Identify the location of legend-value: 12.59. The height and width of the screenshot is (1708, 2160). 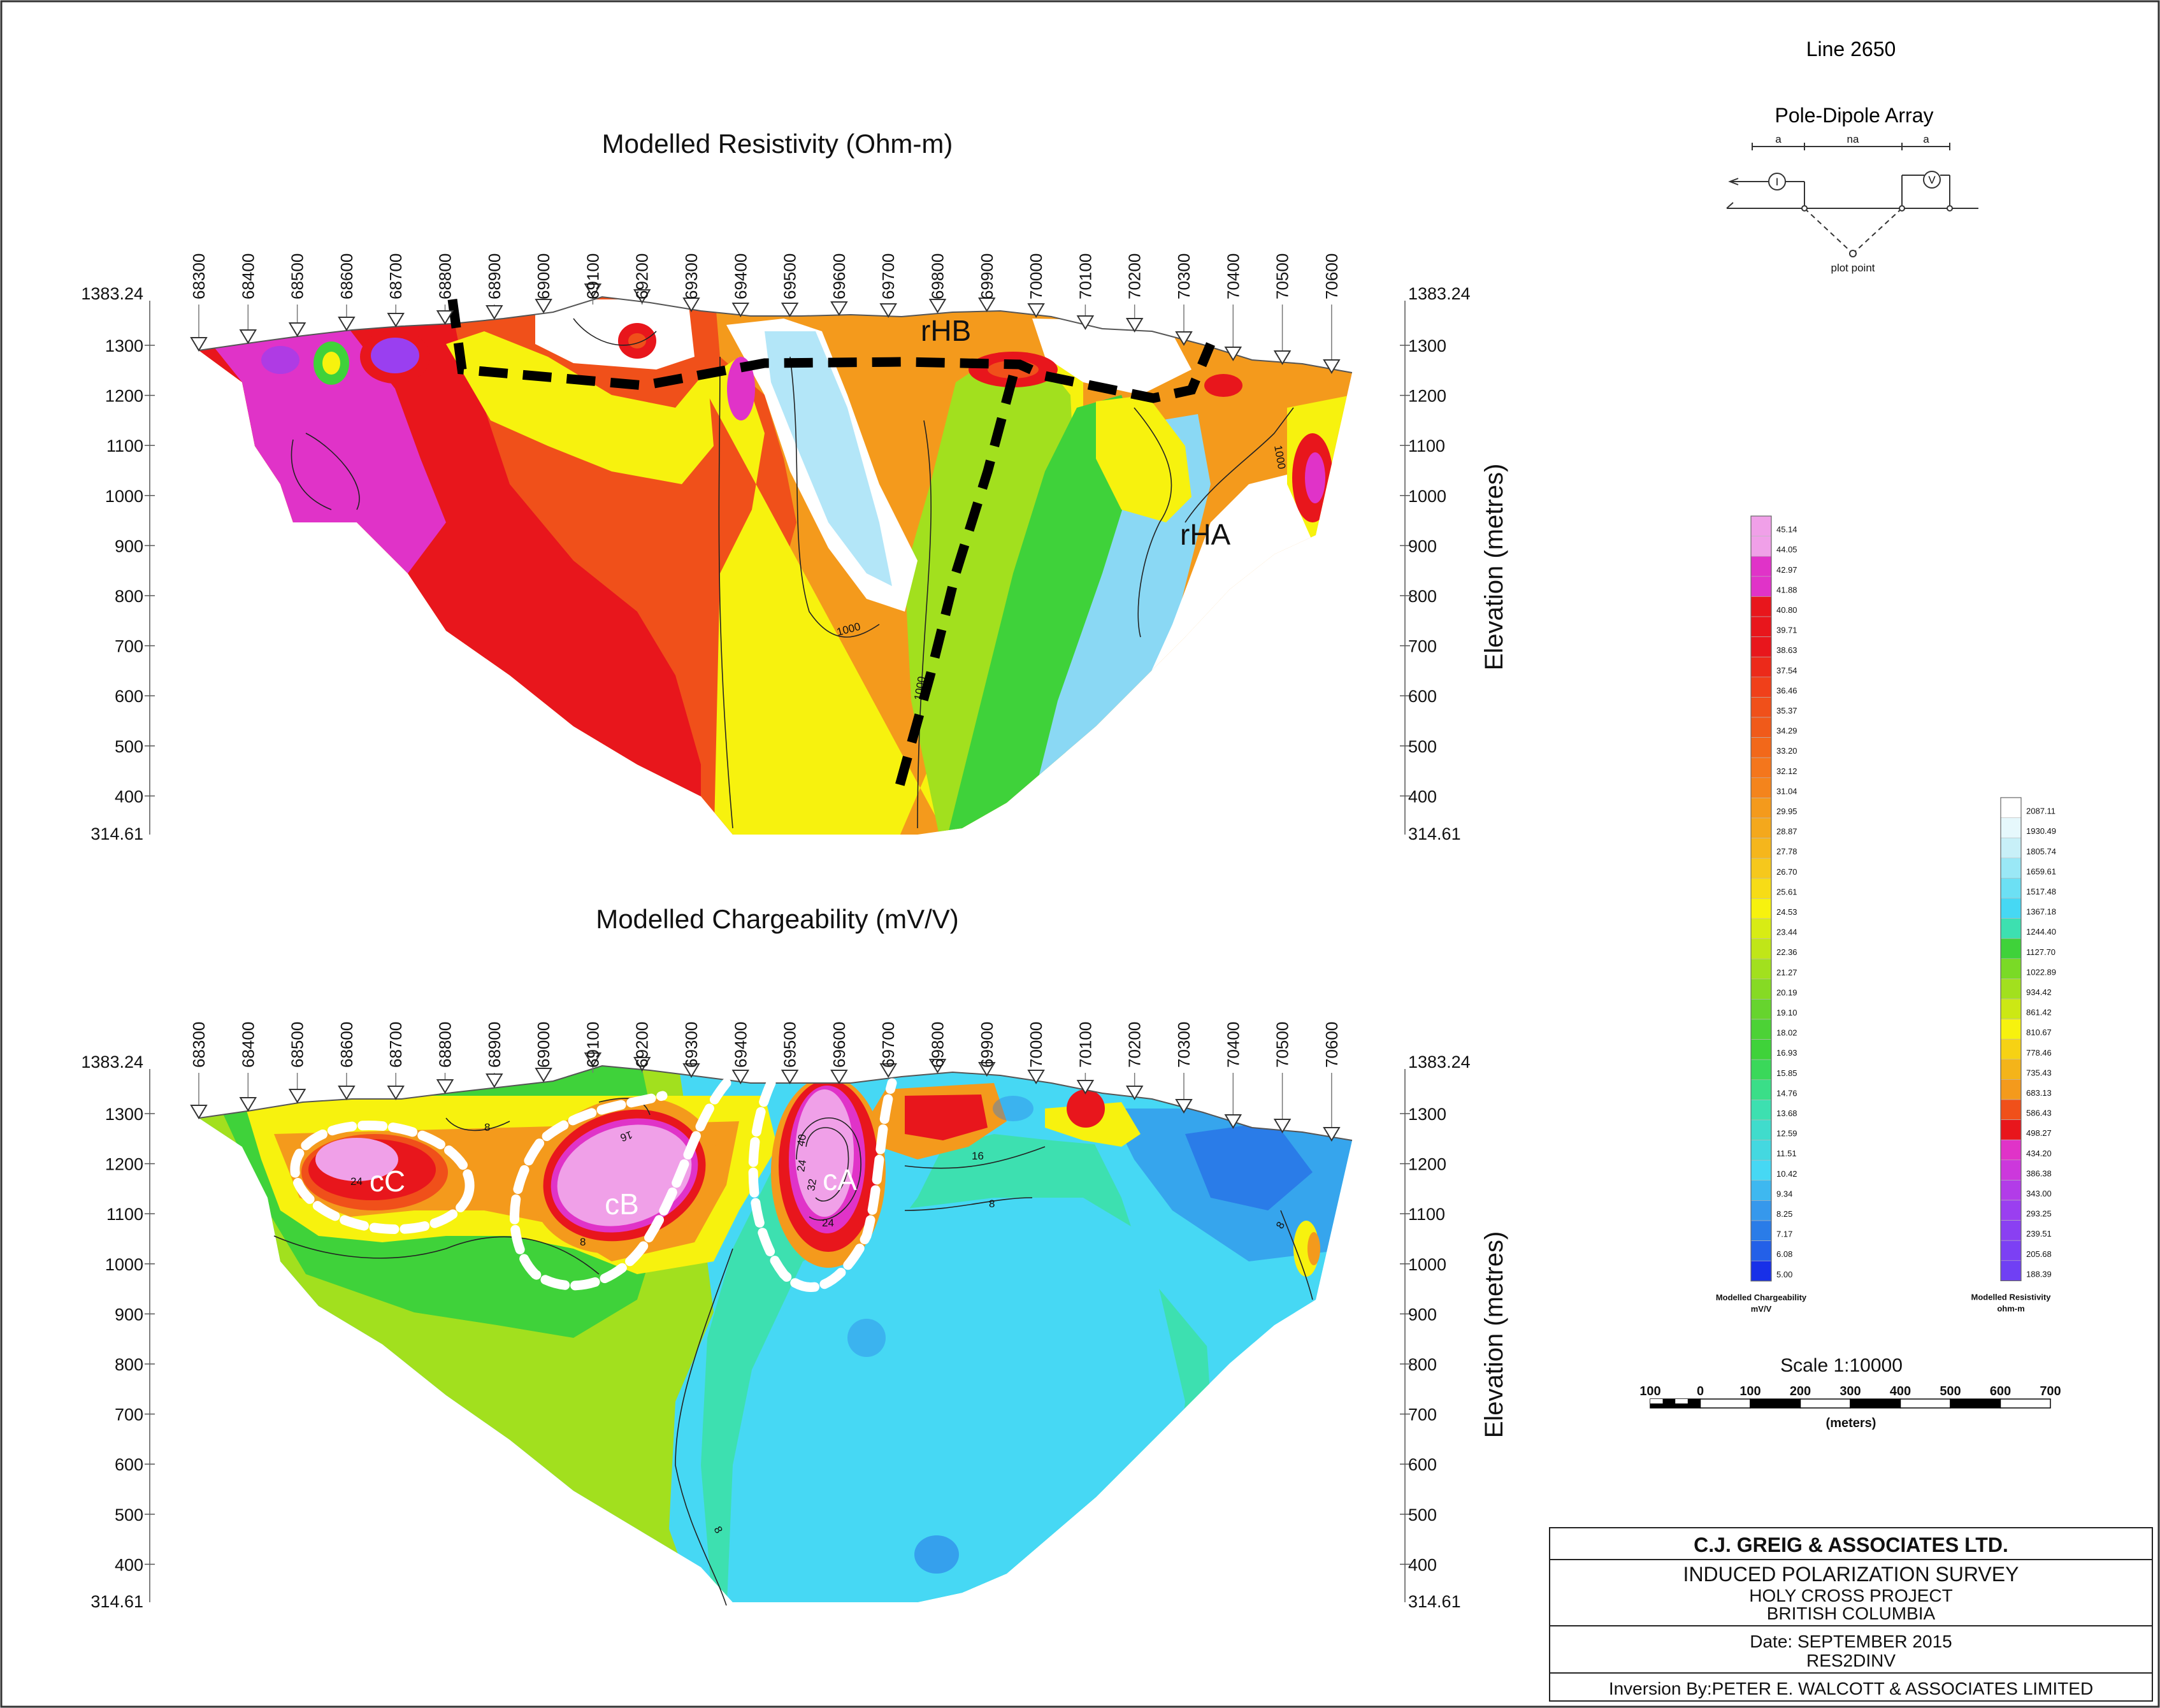
(1786, 1133).